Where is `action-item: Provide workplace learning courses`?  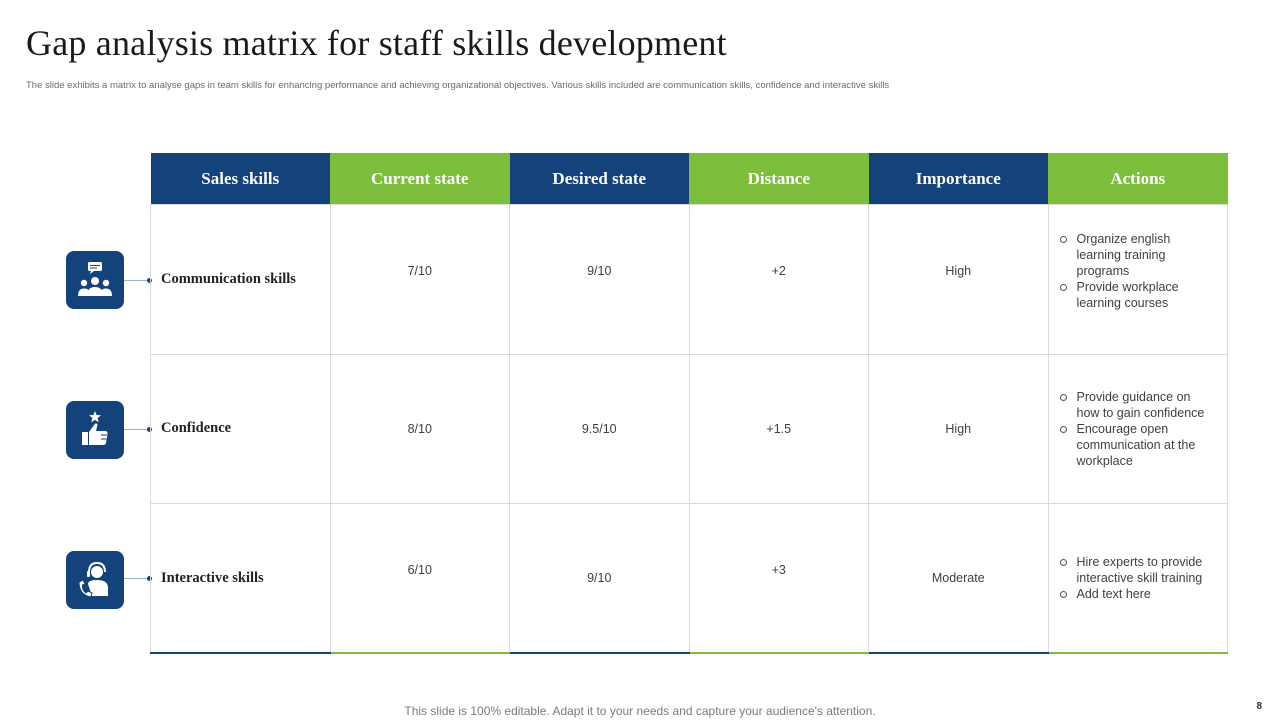
action-item: Provide workplace learning courses is located at coordinates (1133, 295).